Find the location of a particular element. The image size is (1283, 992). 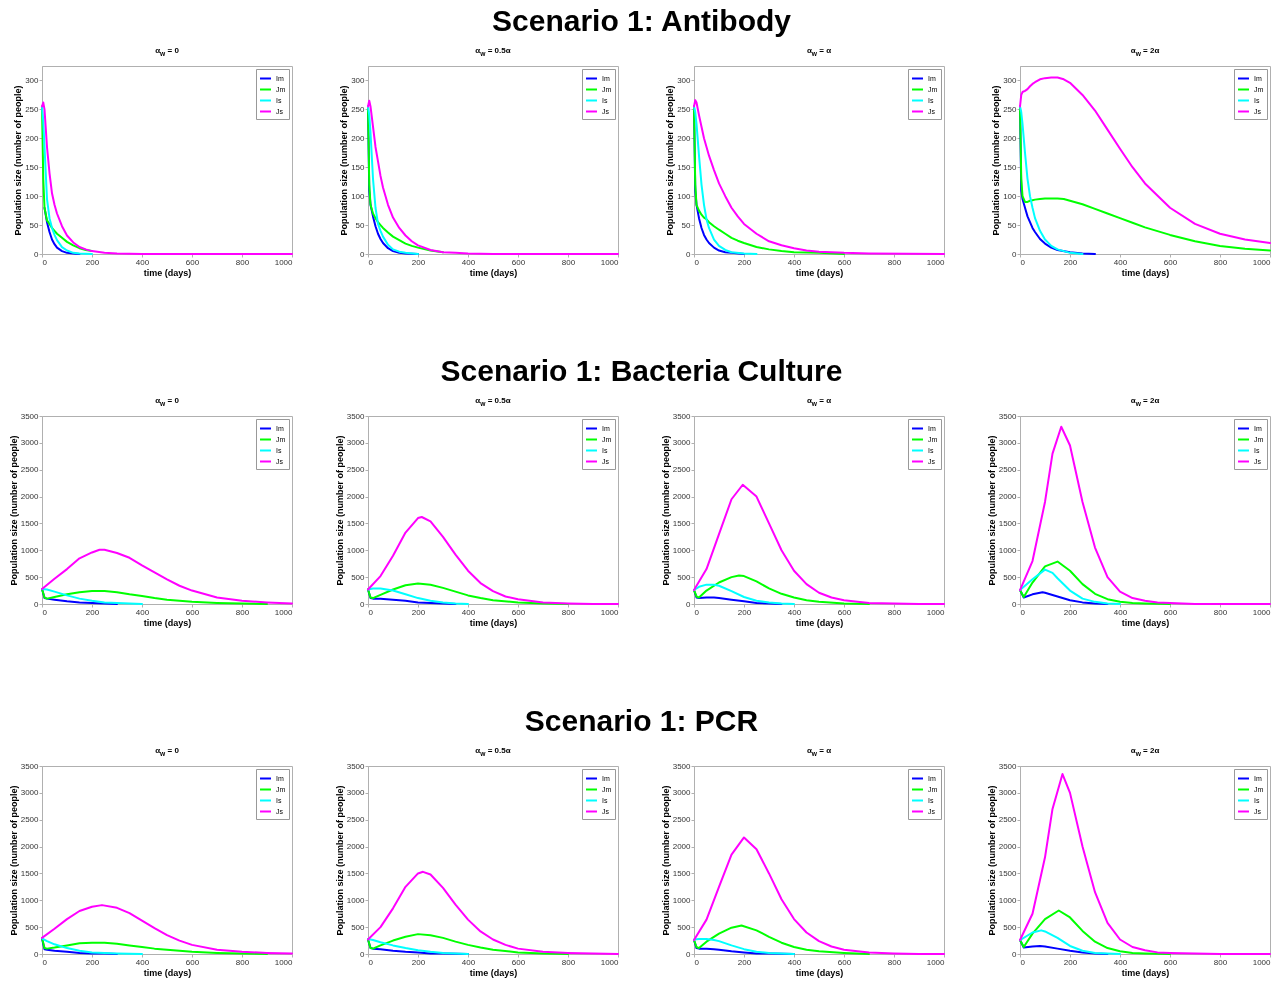

text: Scenario 1: Bacteria Culture is located at coordinates (641, 371).